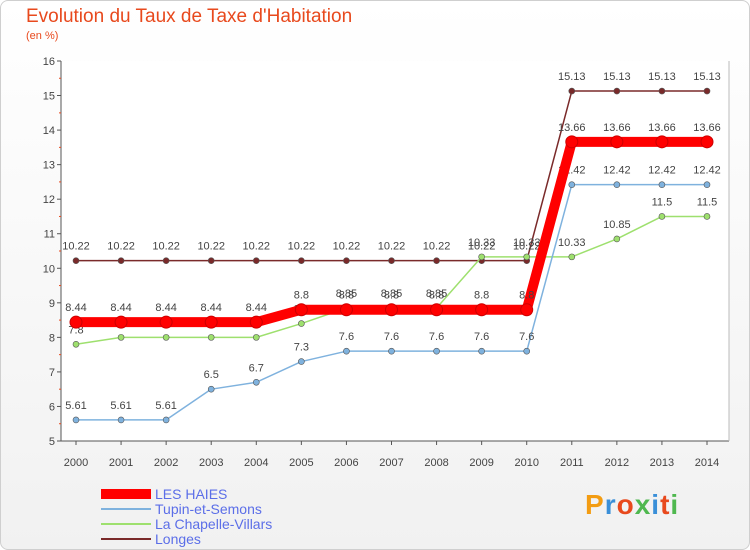 This screenshot has height=550, width=750. Describe the element at coordinates (301, 463) in the screenshot. I see `x-tick-label: 2005` at that location.